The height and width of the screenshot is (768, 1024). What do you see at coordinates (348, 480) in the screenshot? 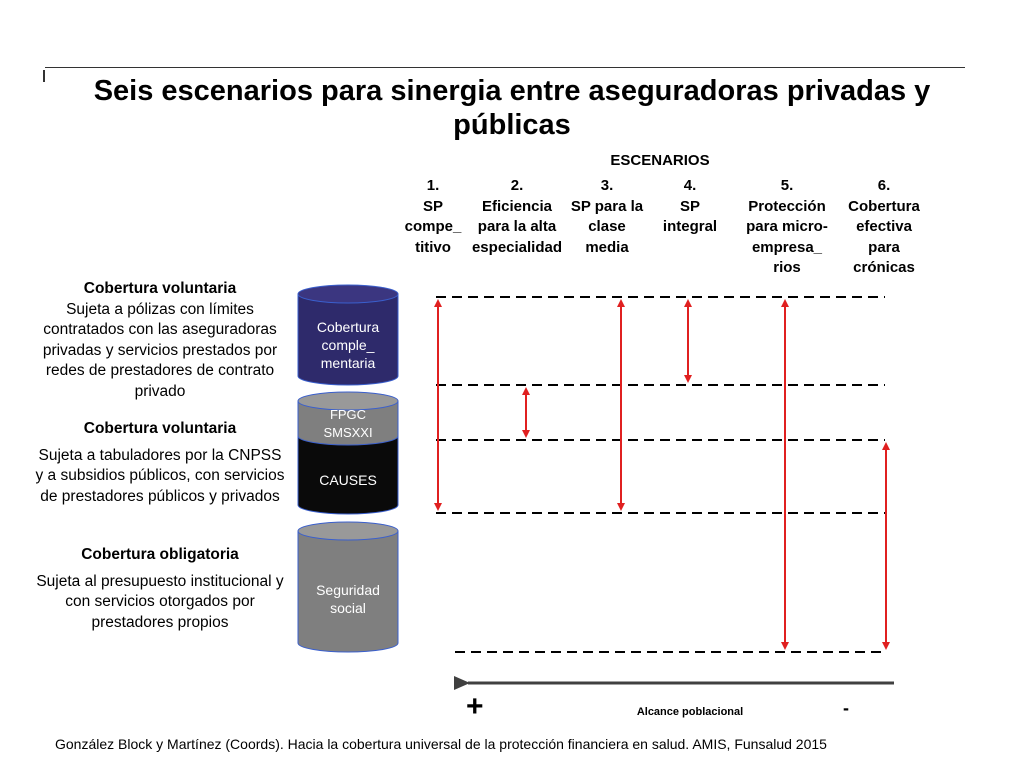
I see `cylinder-causes-label: CAUSES` at bounding box center [348, 480].